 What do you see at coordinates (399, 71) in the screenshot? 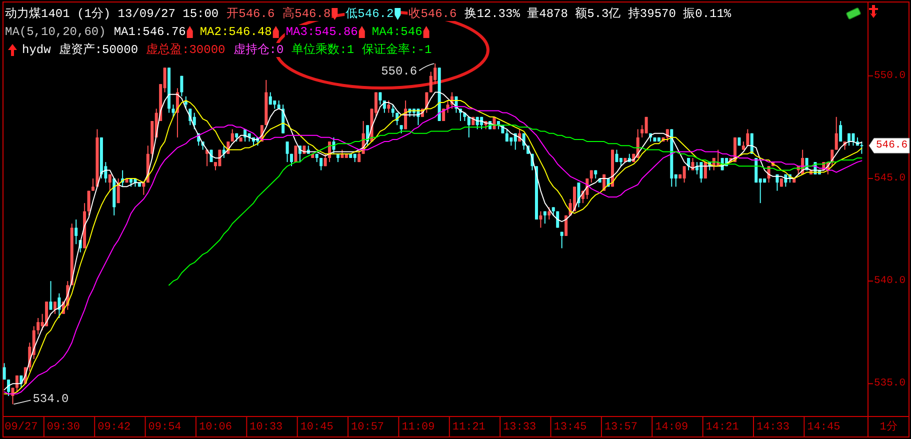
I see `value-label-text: 550.6` at bounding box center [399, 71].